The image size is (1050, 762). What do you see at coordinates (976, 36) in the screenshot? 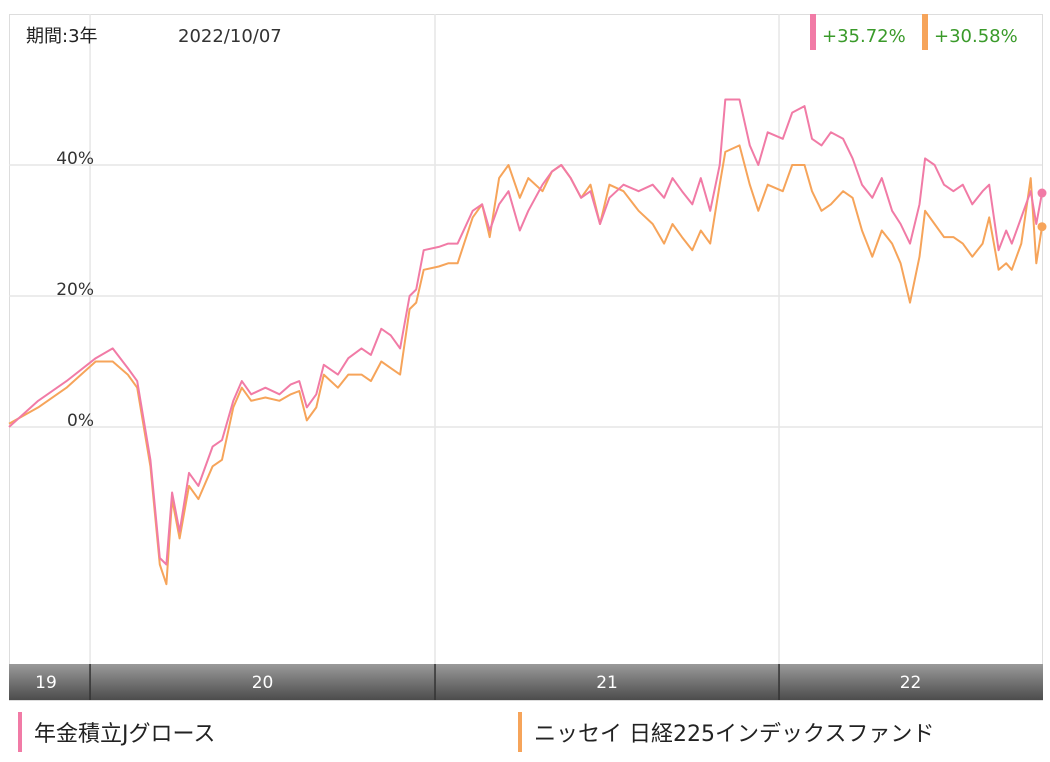
I see `final-value-label-2: +30.58%` at bounding box center [976, 36].